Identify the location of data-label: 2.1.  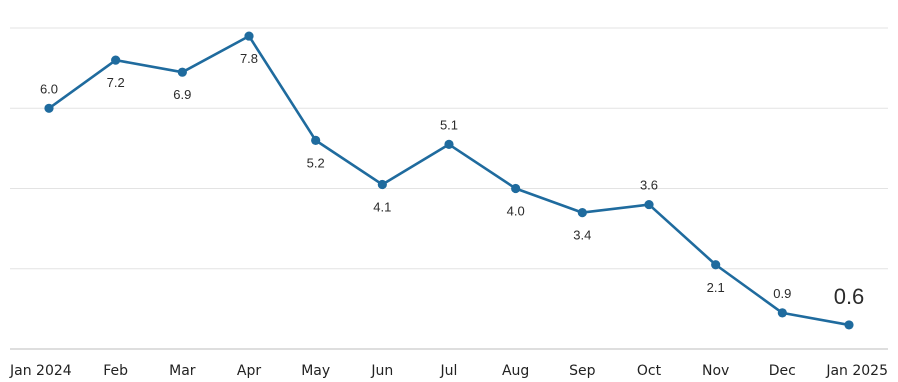
(716, 287).